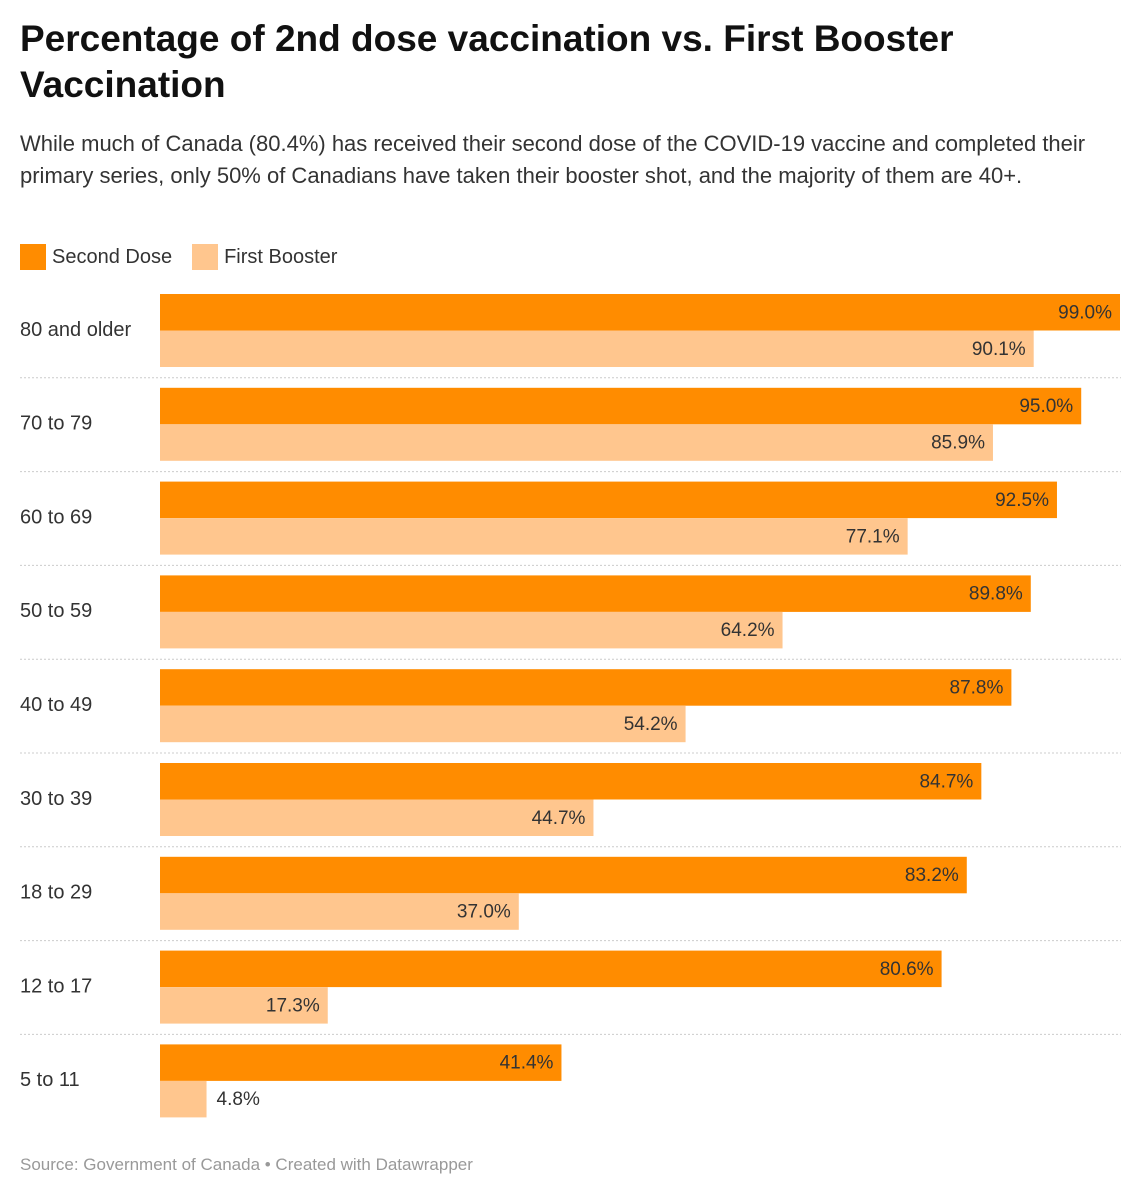 The width and height of the screenshot is (1141, 1200). I want to click on value-label-second-dose-50-to-59: 89.8%, so click(996, 594).